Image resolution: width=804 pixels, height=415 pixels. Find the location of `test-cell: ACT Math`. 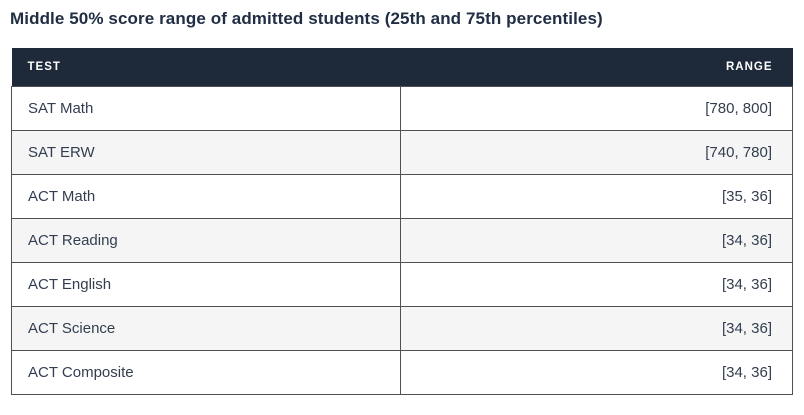

test-cell: ACT Math is located at coordinates (206, 196).